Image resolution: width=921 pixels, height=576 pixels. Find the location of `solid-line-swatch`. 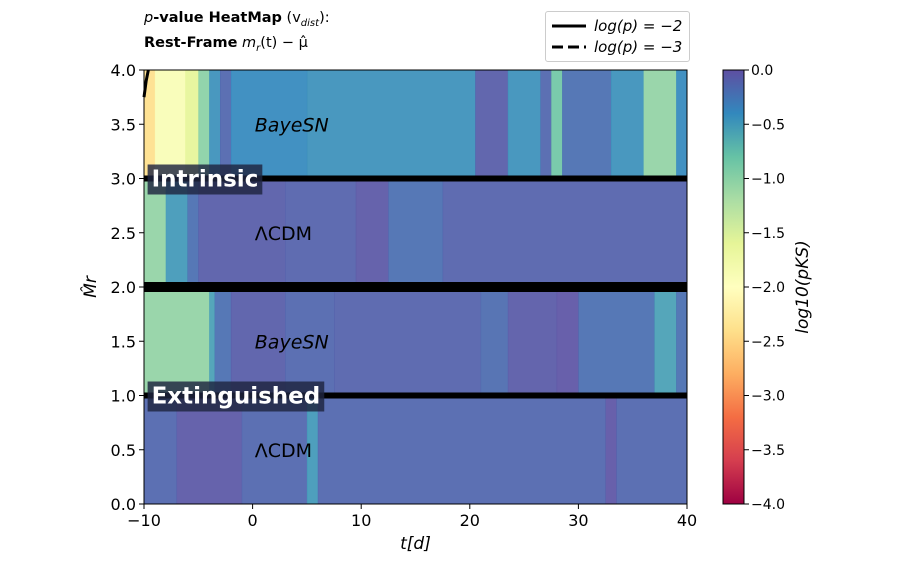

solid-line-swatch is located at coordinates (569, 26).